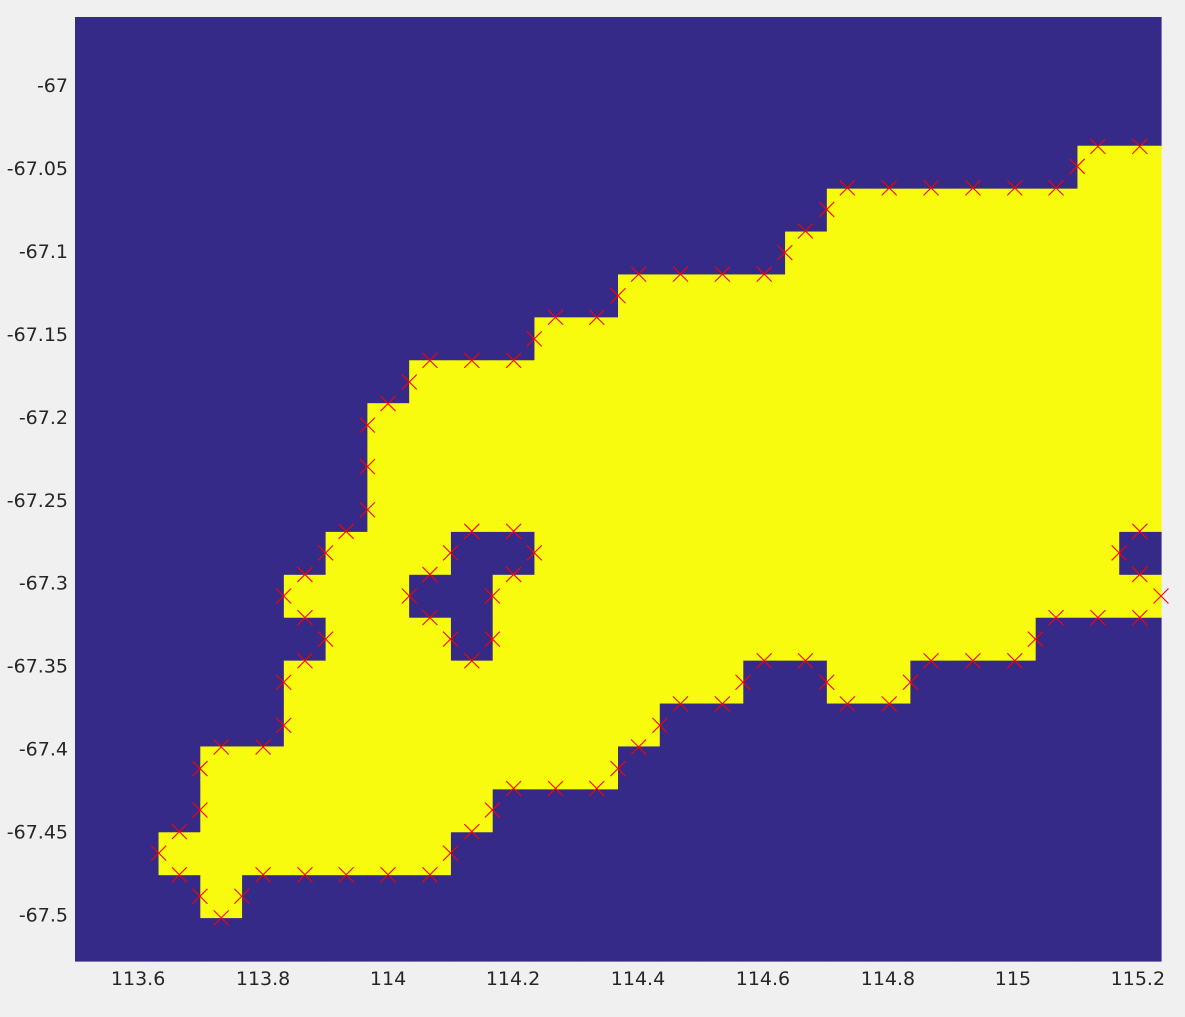 The width and height of the screenshot is (1185, 1017). What do you see at coordinates (37, 833) in the screenshot?
I see `y-tick-label: -67.45` at bounding box center [37, 833].